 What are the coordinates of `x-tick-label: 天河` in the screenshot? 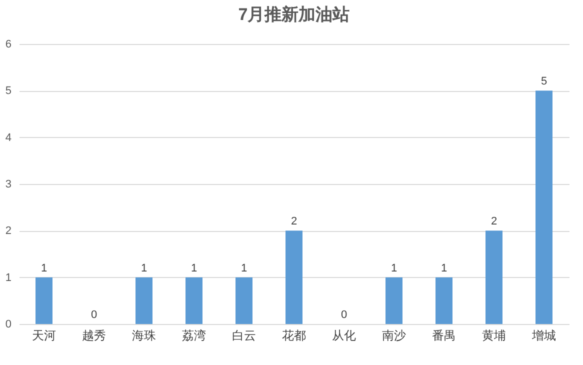 It's located at (44, 335).